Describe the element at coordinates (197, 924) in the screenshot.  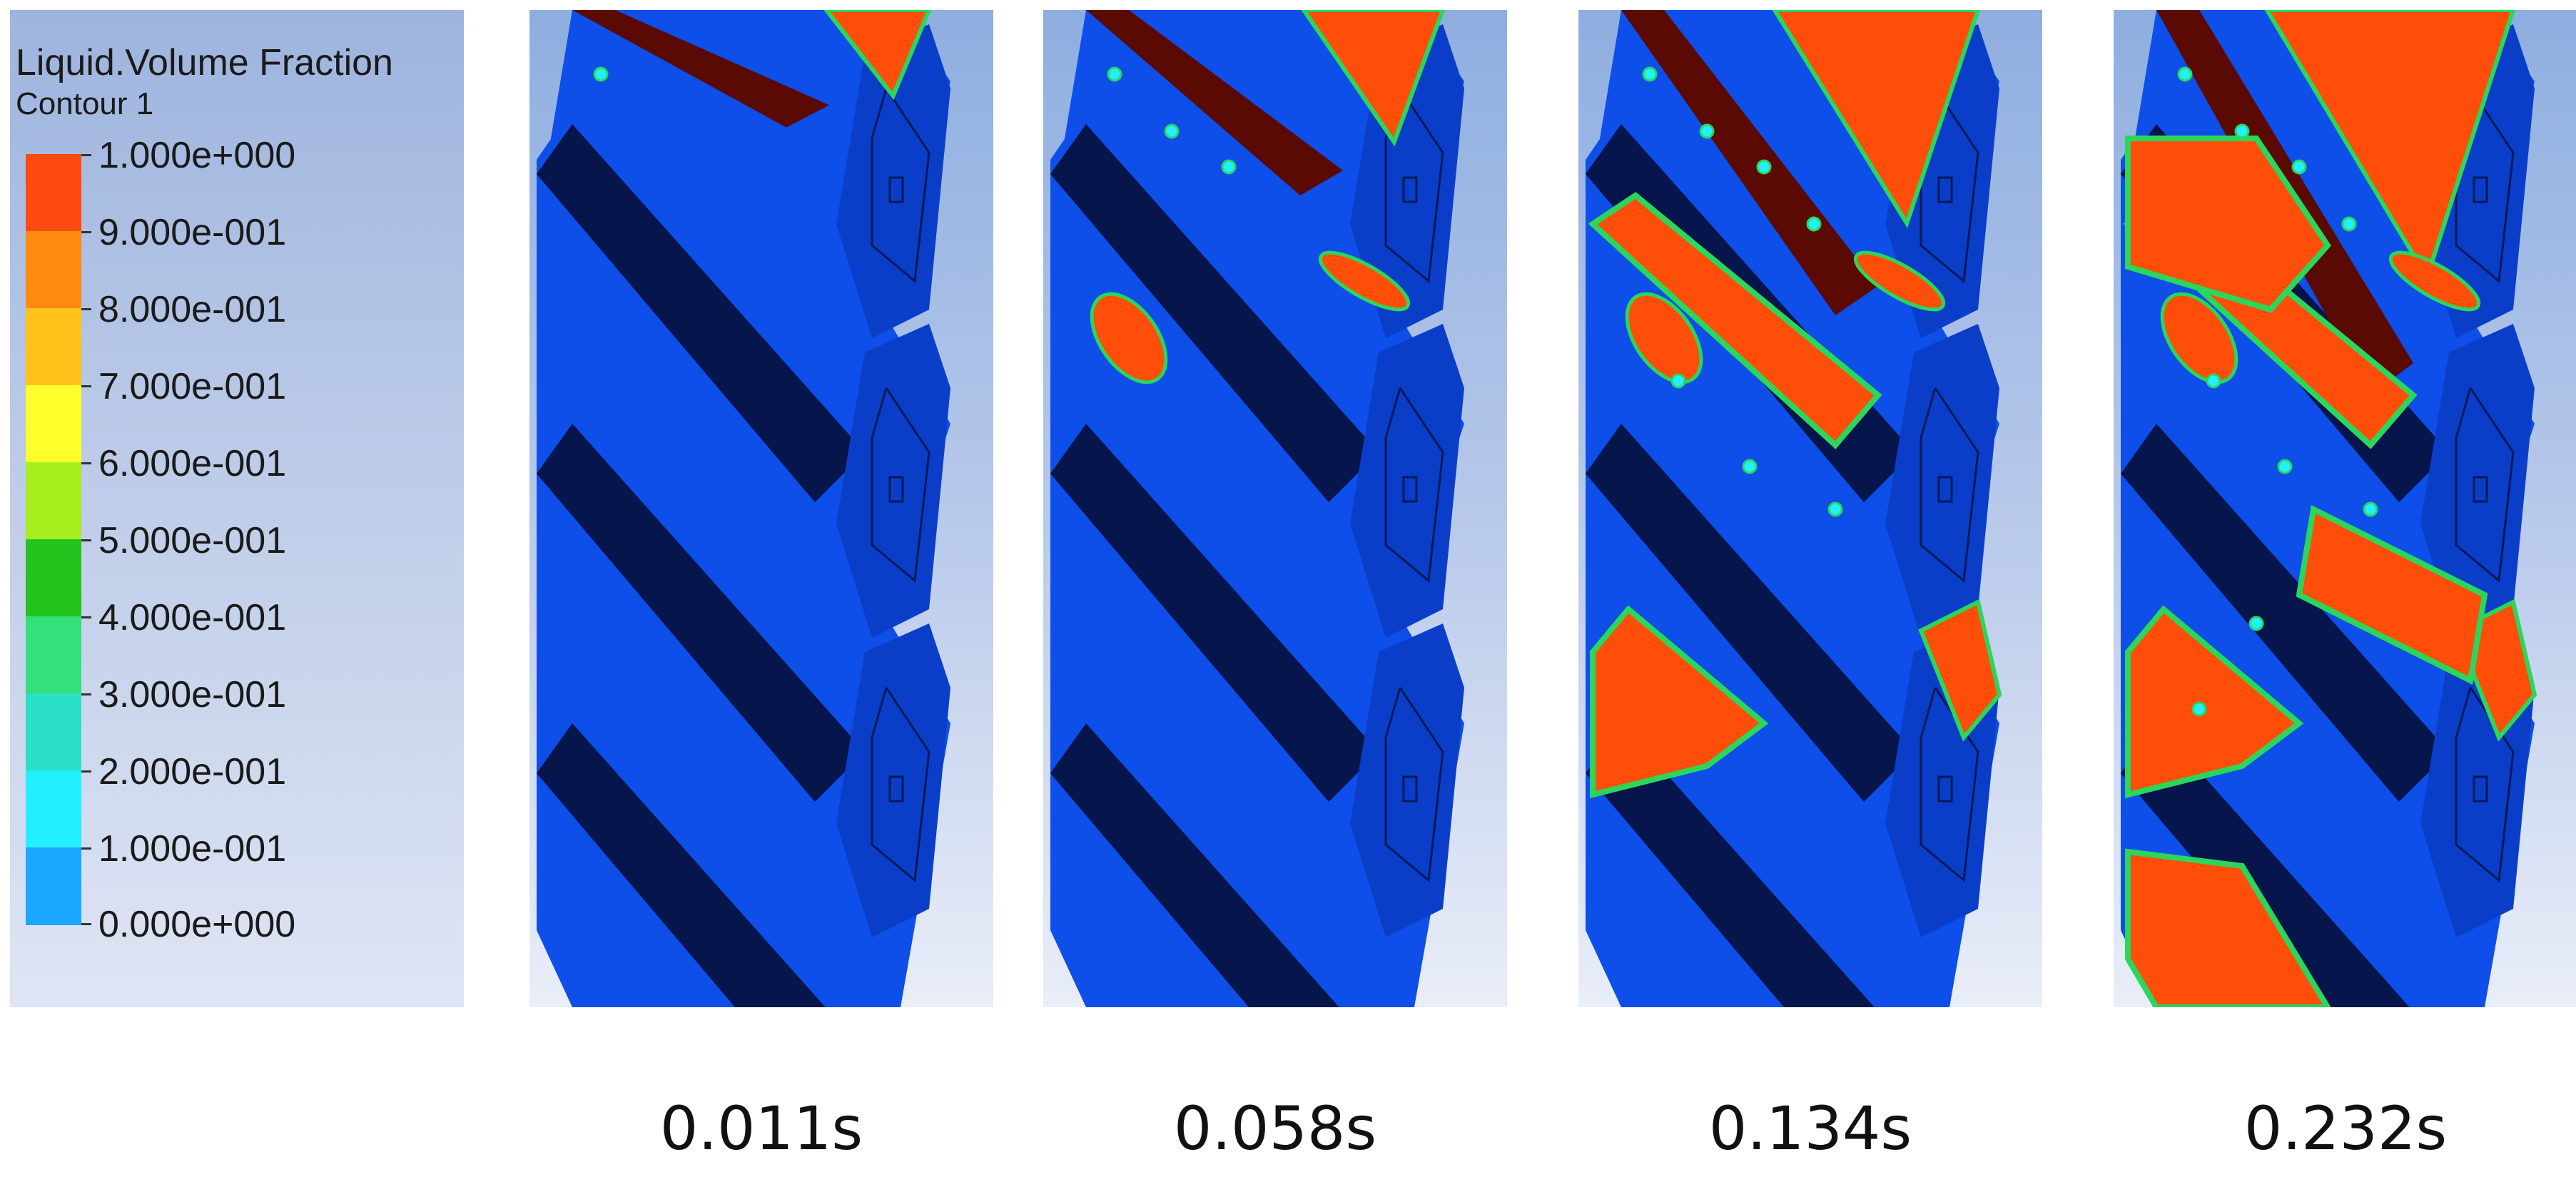
I see `legend-tick-label: 0.000e+000` at that location.